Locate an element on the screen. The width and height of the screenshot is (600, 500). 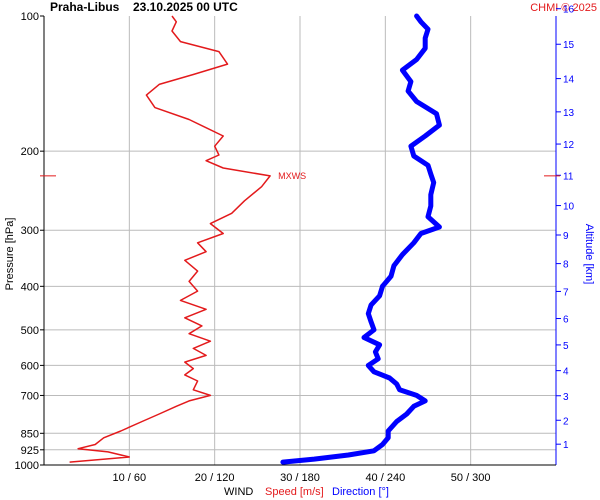
altitude-tick-label: 13 is located at coordinates (569, 113).